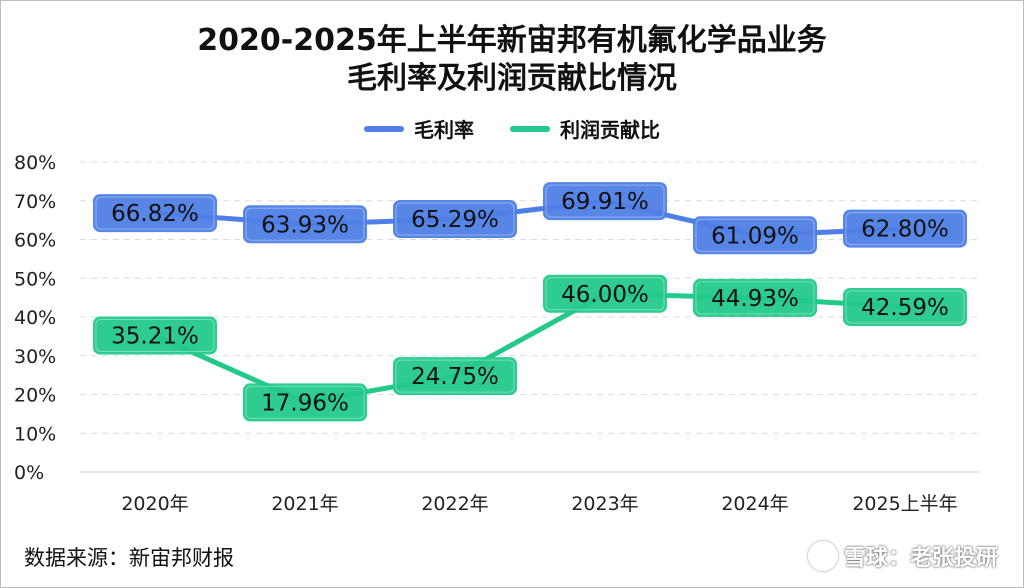  I want to click on legend-label-profit-contribution: 利润贡献比, so click(610, 130).